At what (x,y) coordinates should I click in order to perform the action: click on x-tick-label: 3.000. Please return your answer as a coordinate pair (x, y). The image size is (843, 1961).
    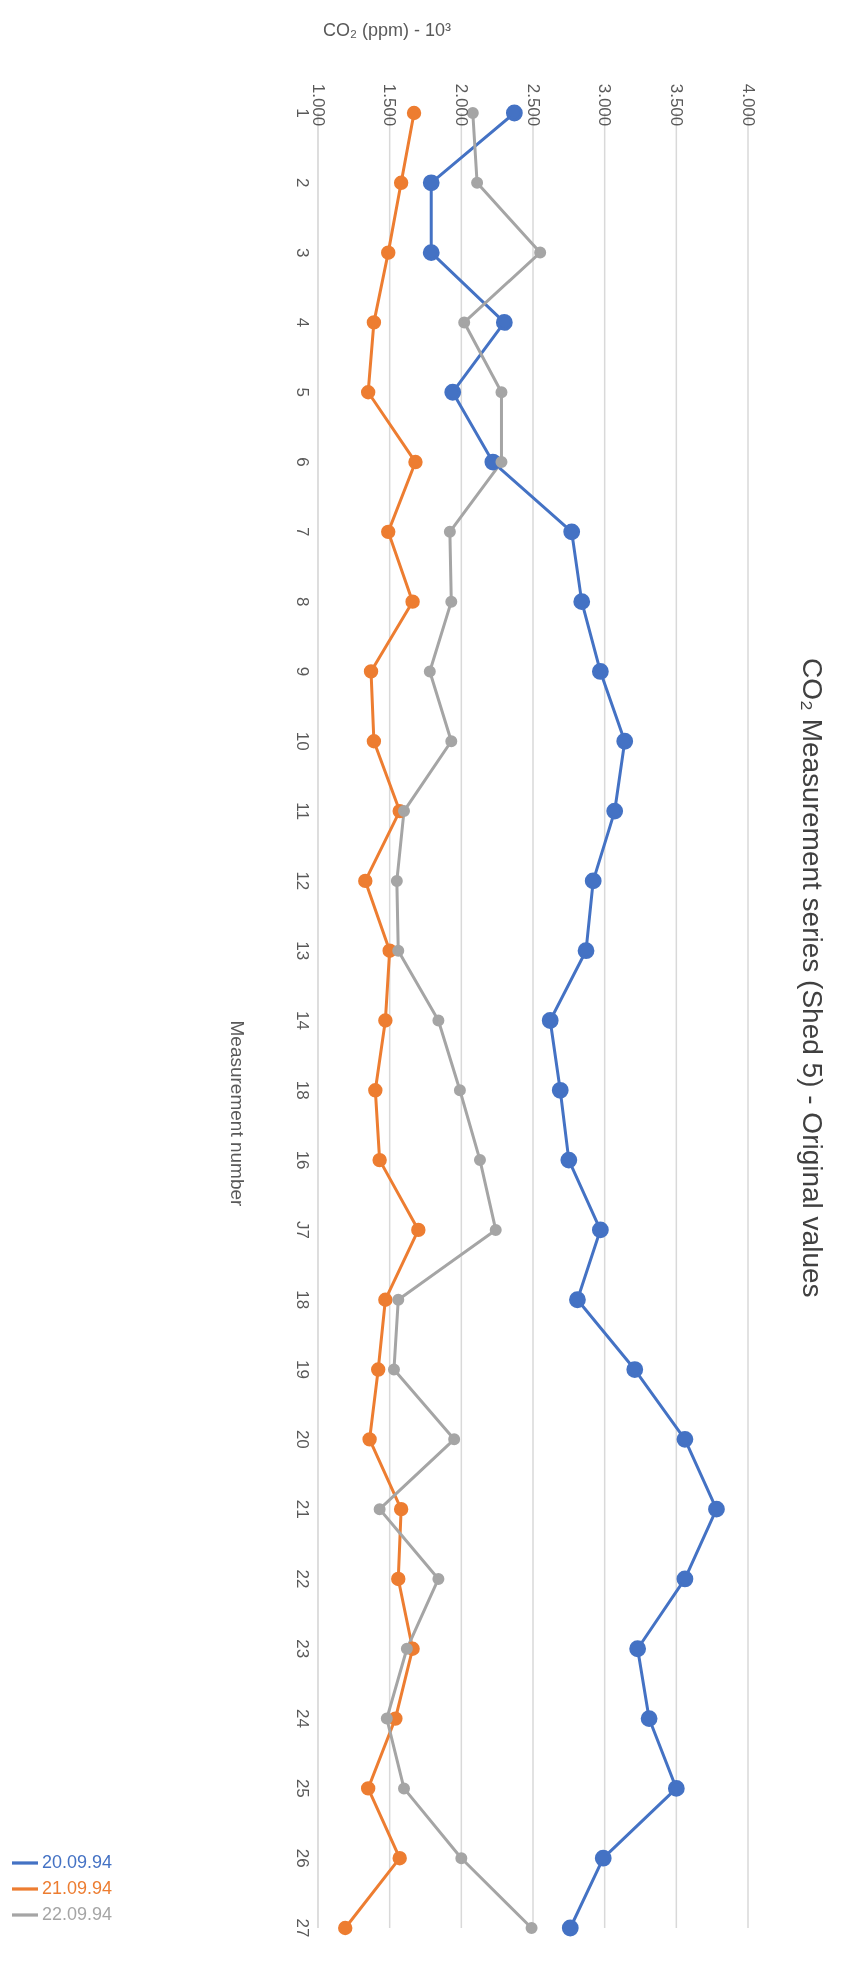
    Looking at the image, I should click on (605, 105).